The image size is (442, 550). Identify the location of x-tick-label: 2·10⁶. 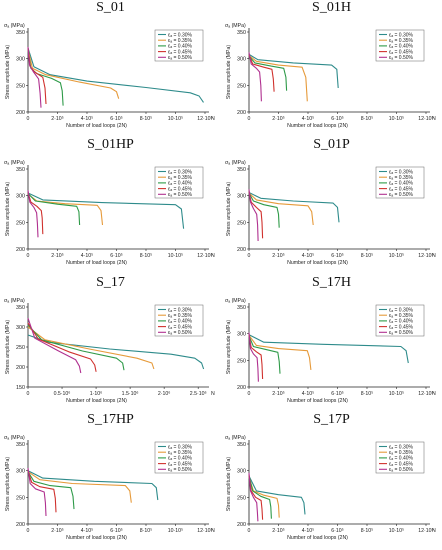
(164, 394).